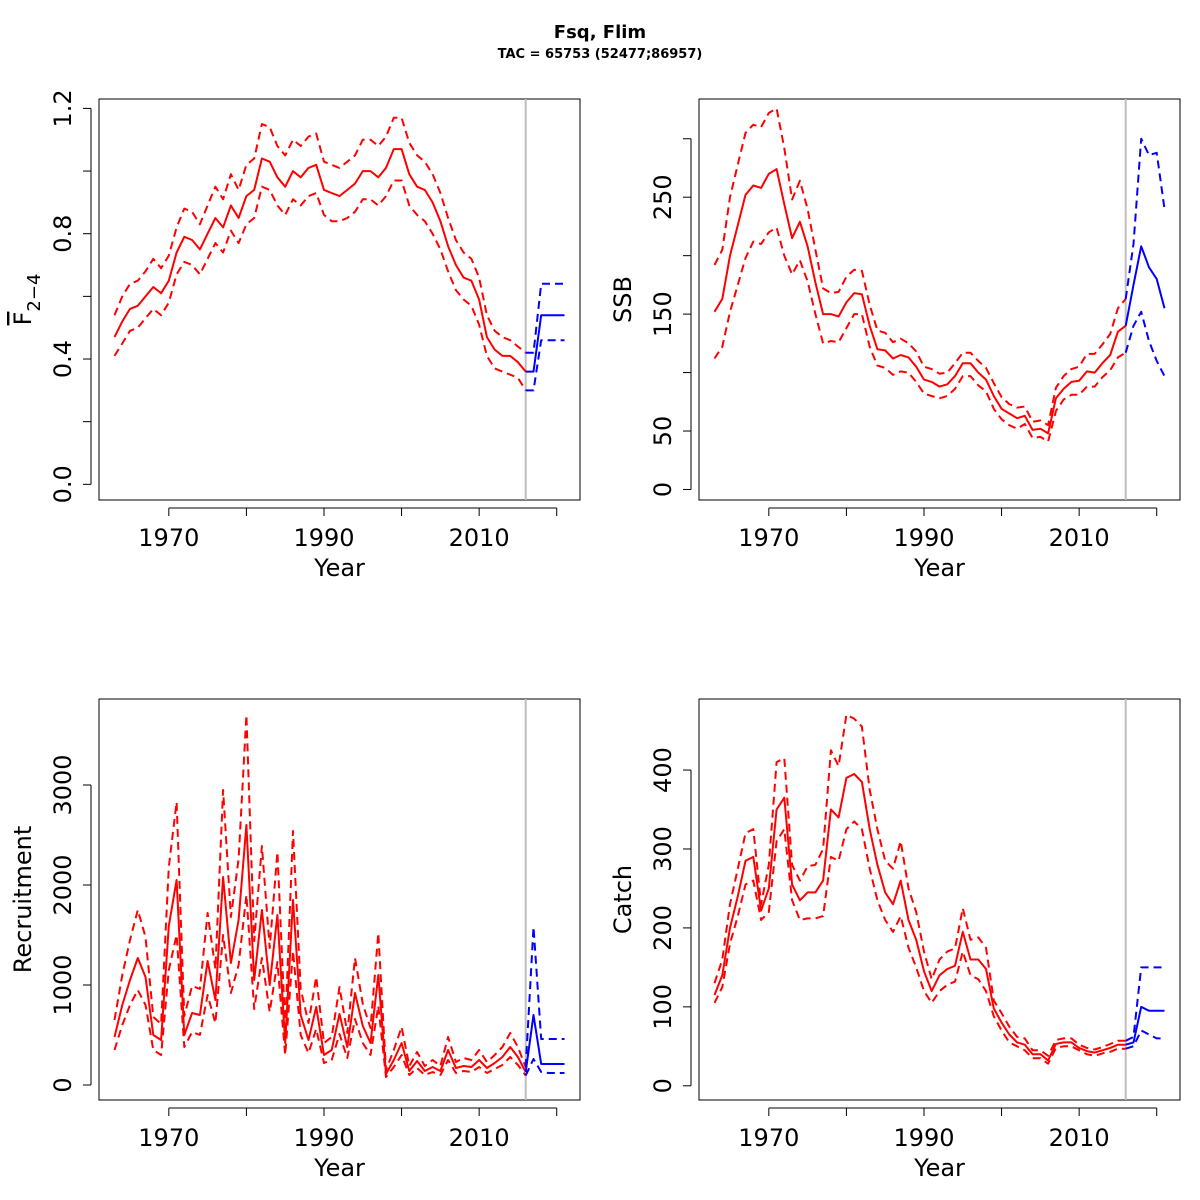 This screenshot has height=1200, width=1200. What do you see at coordinates (600, 54) in the screenshot?
I see `figure-subtitle: TAC = 65753 (52477;86957)` at bounding box center [600, 54].